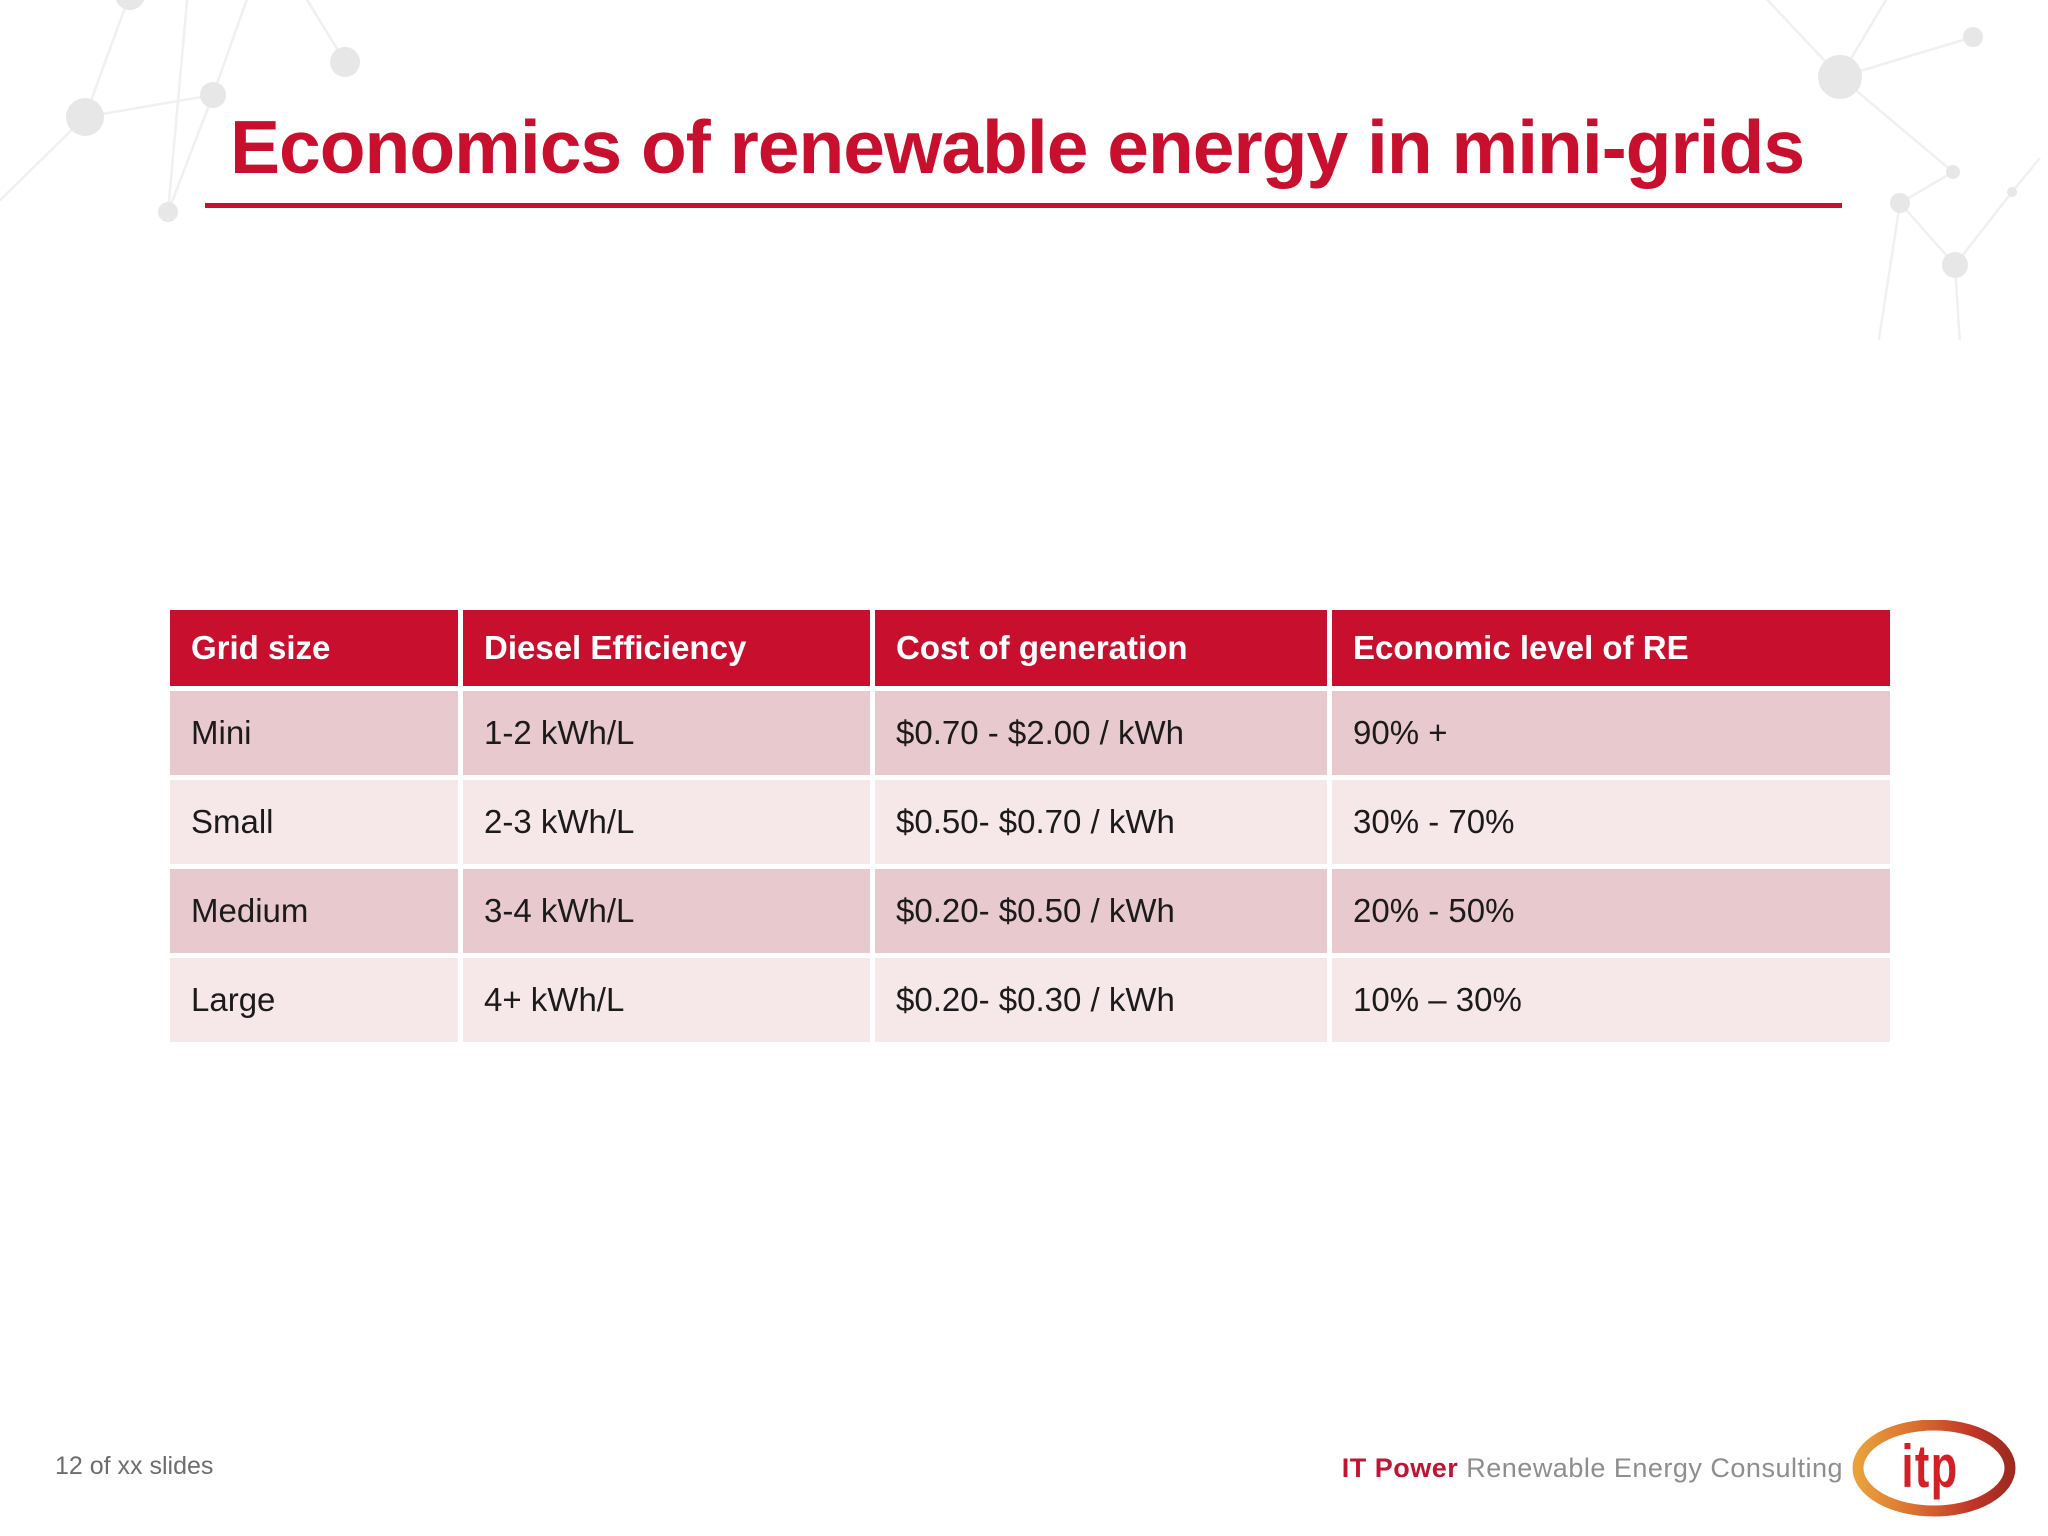  What do you see at coordinates (1611, 648) in the screenshot?
I see `table-header-economic-level: Economic level of RE` at bounding box center [1611, 648].